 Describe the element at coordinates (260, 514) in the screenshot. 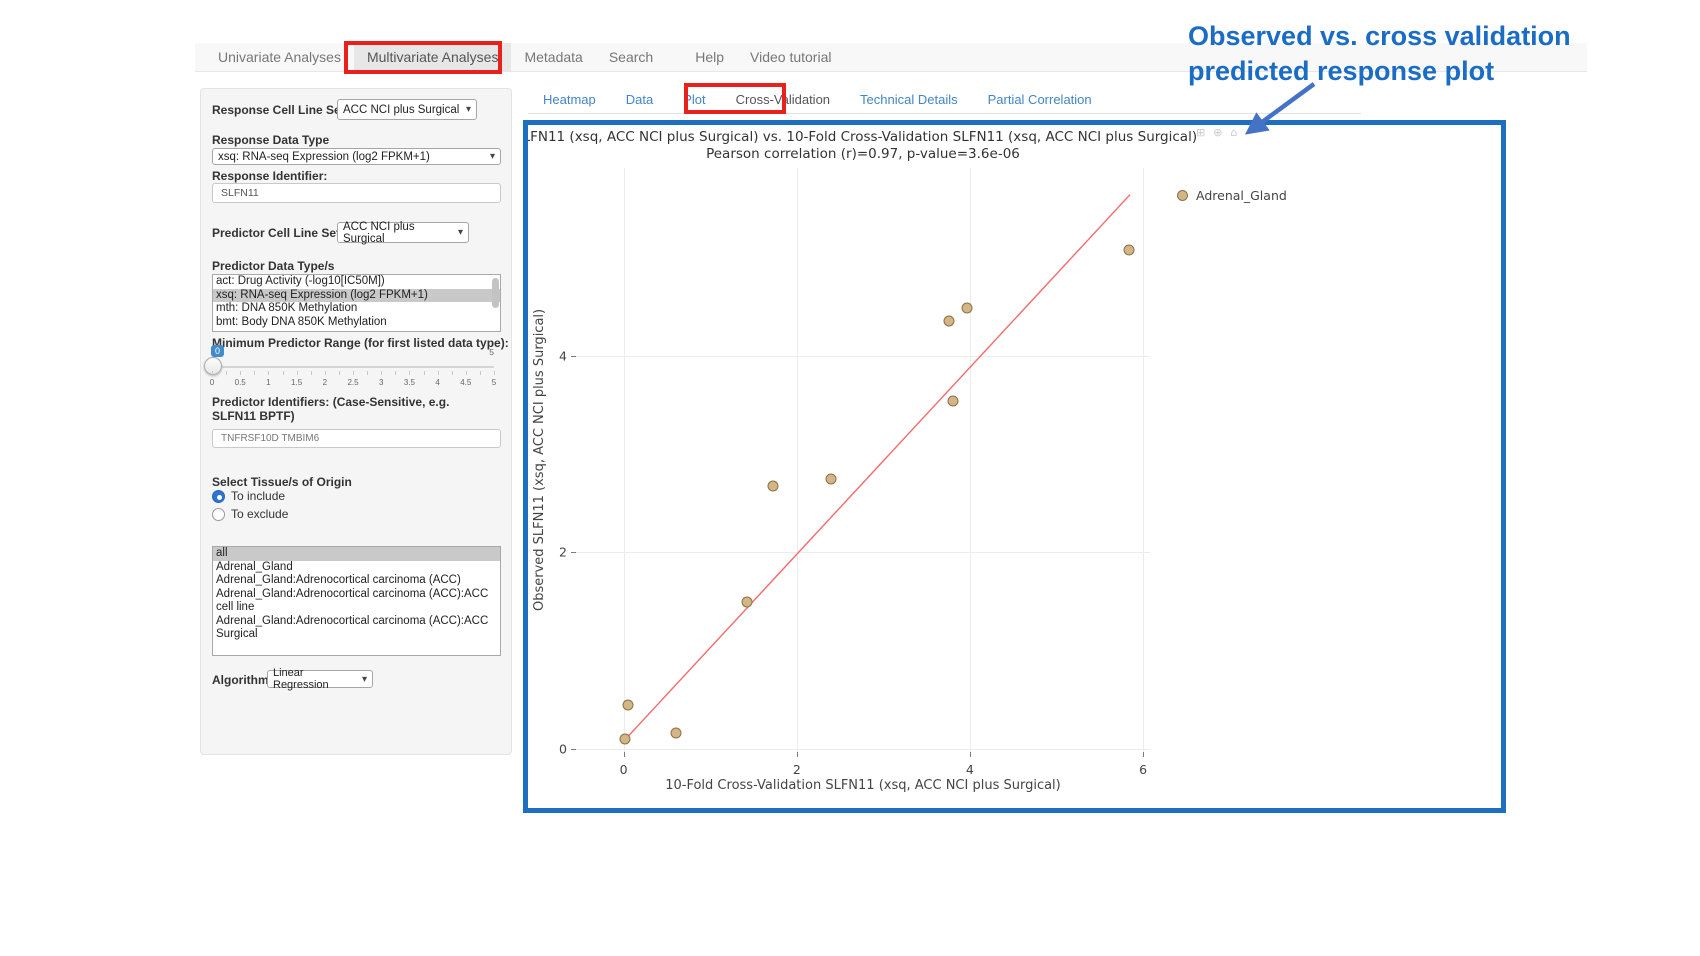

I see `tissue-exclude-label: To exclude` at that location.